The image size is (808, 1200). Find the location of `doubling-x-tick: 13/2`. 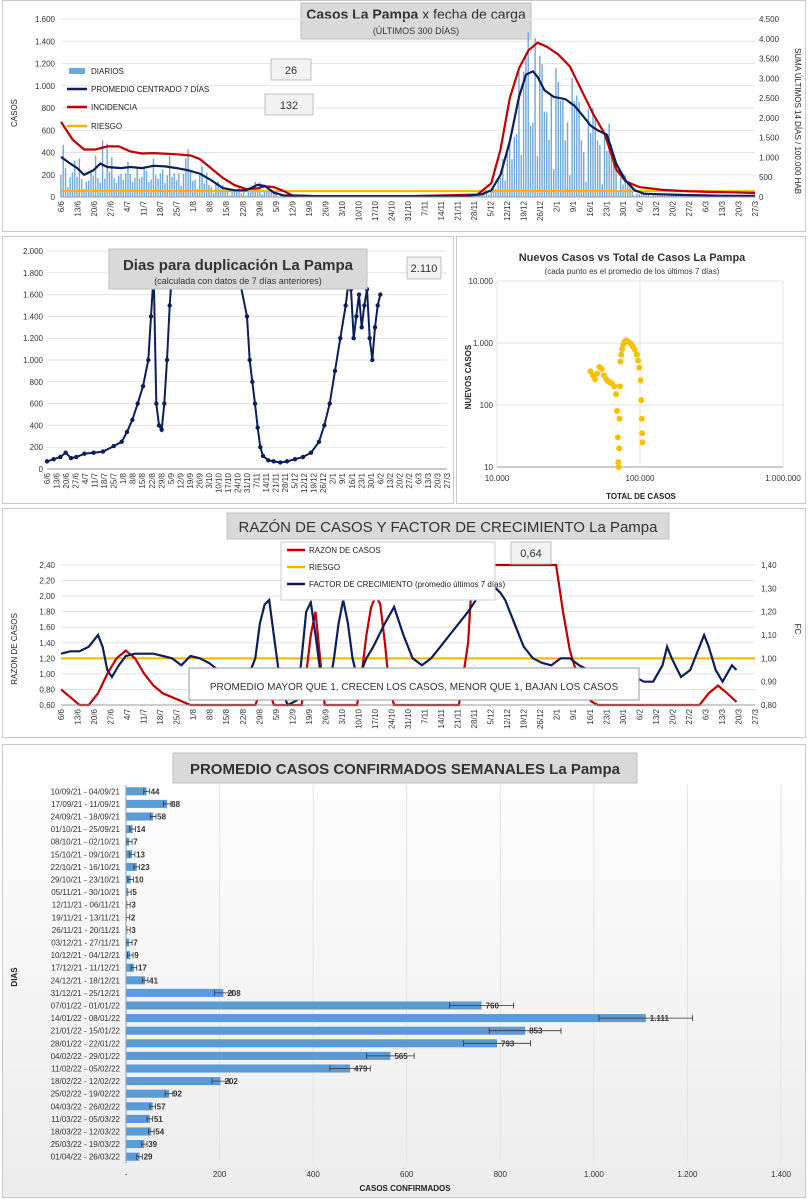

doubling-x-tick: 13/2 is located at coordinates (390, 480).